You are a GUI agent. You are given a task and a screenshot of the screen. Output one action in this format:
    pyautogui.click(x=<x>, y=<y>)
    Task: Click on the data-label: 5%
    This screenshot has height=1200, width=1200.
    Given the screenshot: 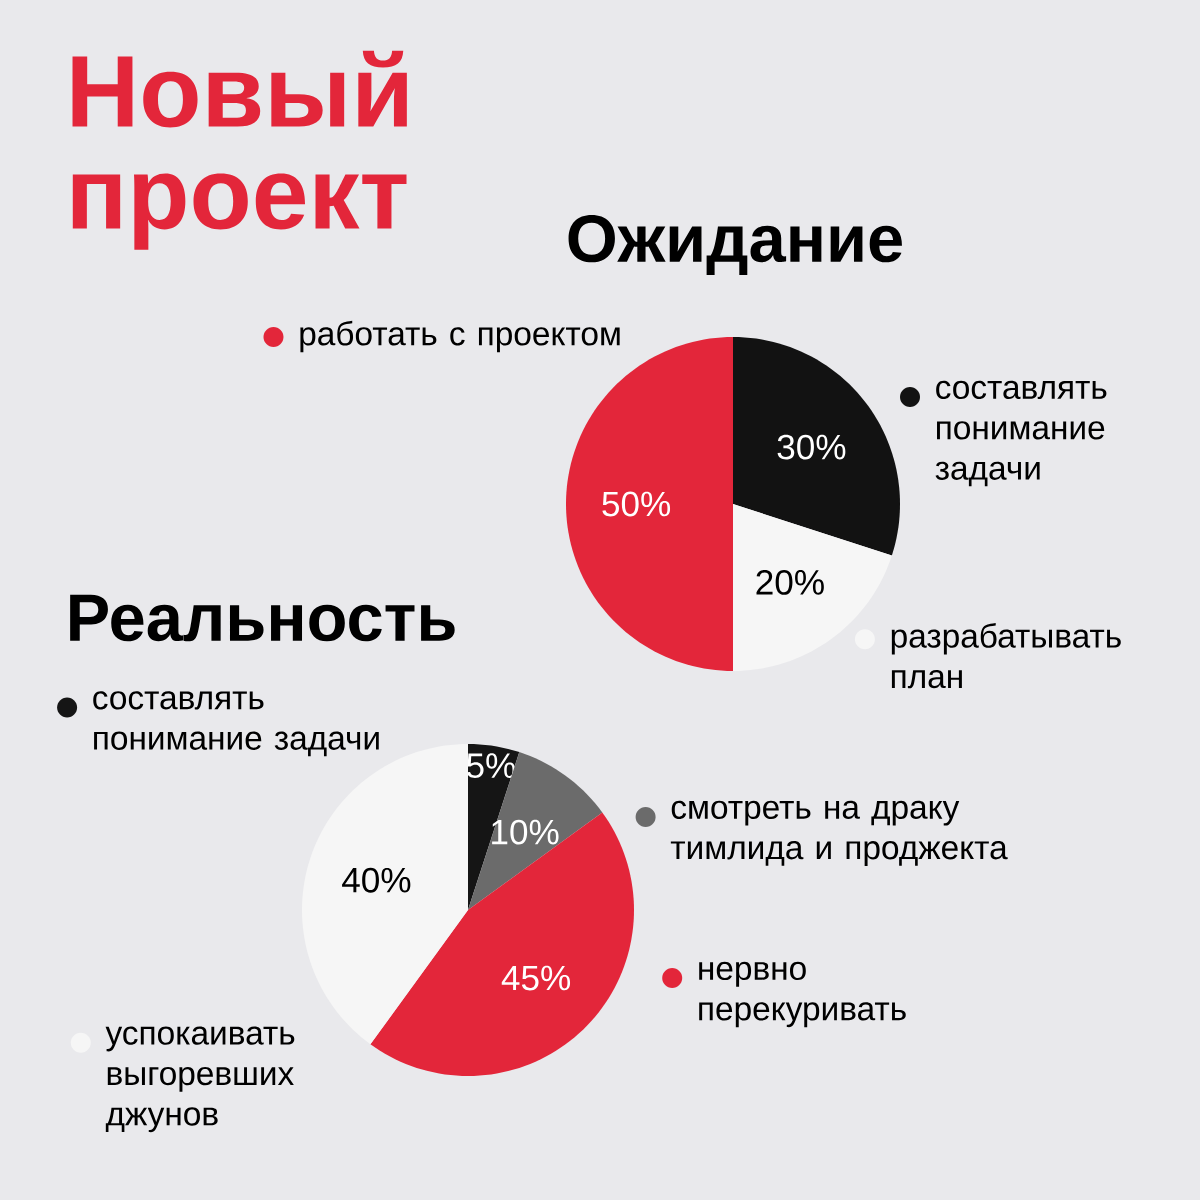 What is the action you would take?
    pyautogui.click(x=491, y=766)
    